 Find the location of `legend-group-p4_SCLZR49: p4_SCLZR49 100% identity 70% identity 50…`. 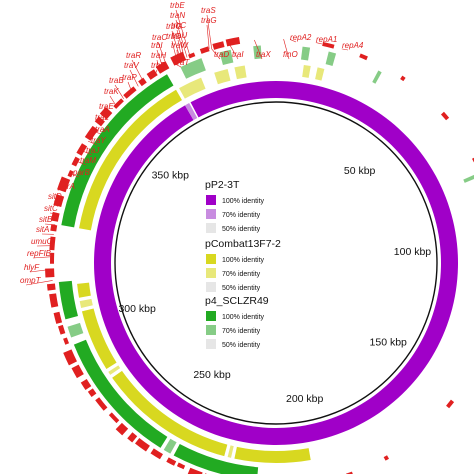

legend-group-p4_SCLZR49: p4_SCLZR49 100% identity 70% identity 50… is located at coordinates (237, 322).